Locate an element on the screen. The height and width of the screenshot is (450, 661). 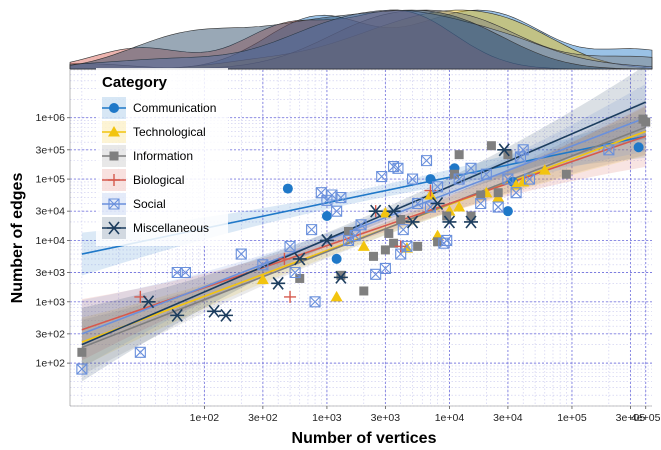
legend-marker-miscellaneous is located at coordinates (114, 228).